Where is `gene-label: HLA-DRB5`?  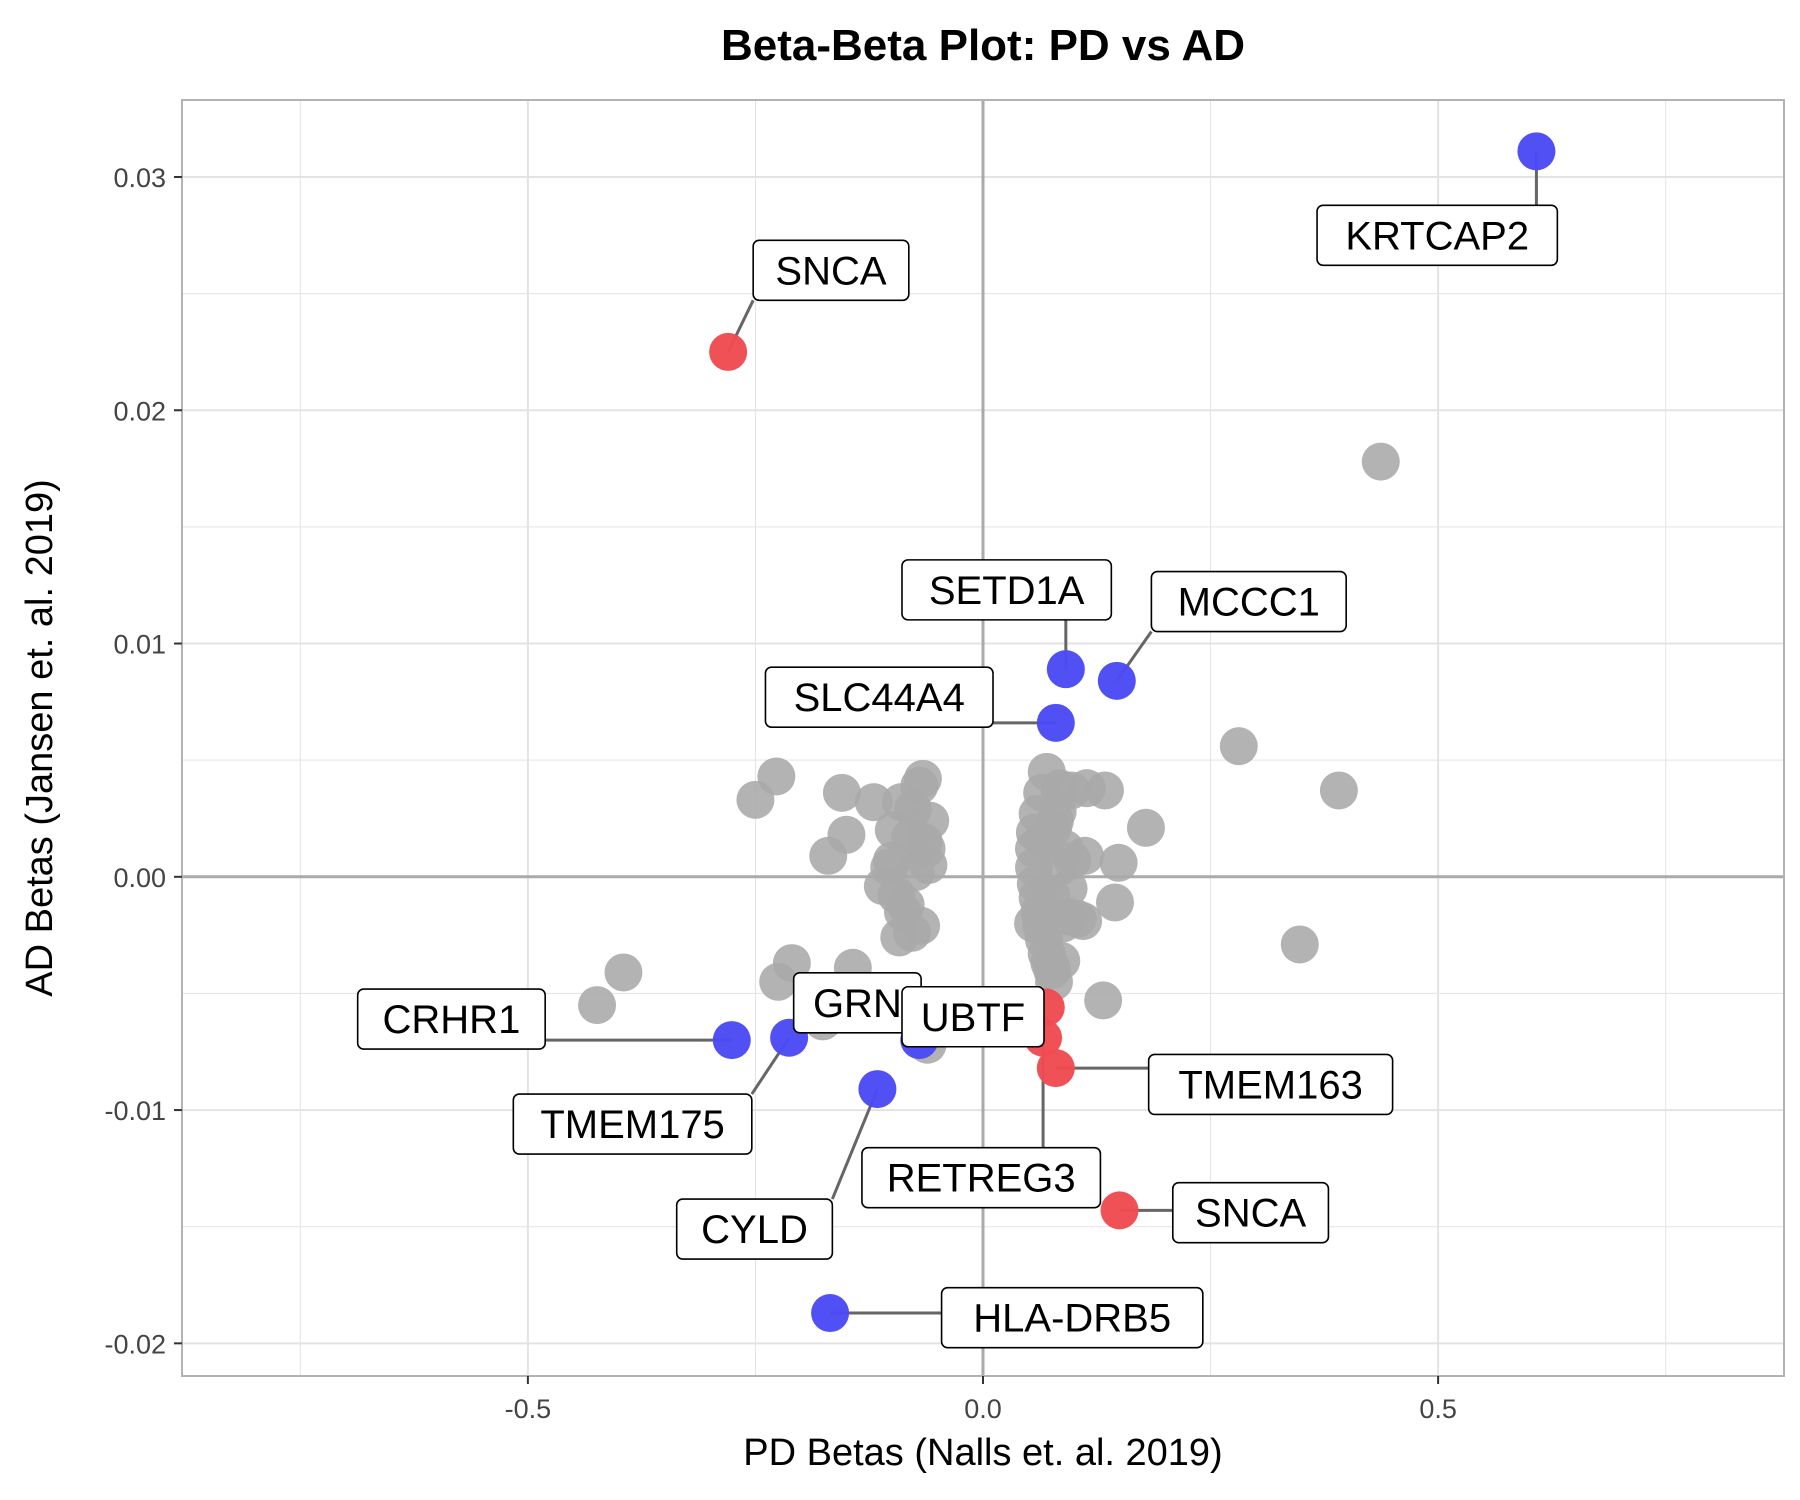 gene-label: HLA-DRB5 is located at coordinates (1072, 1319).